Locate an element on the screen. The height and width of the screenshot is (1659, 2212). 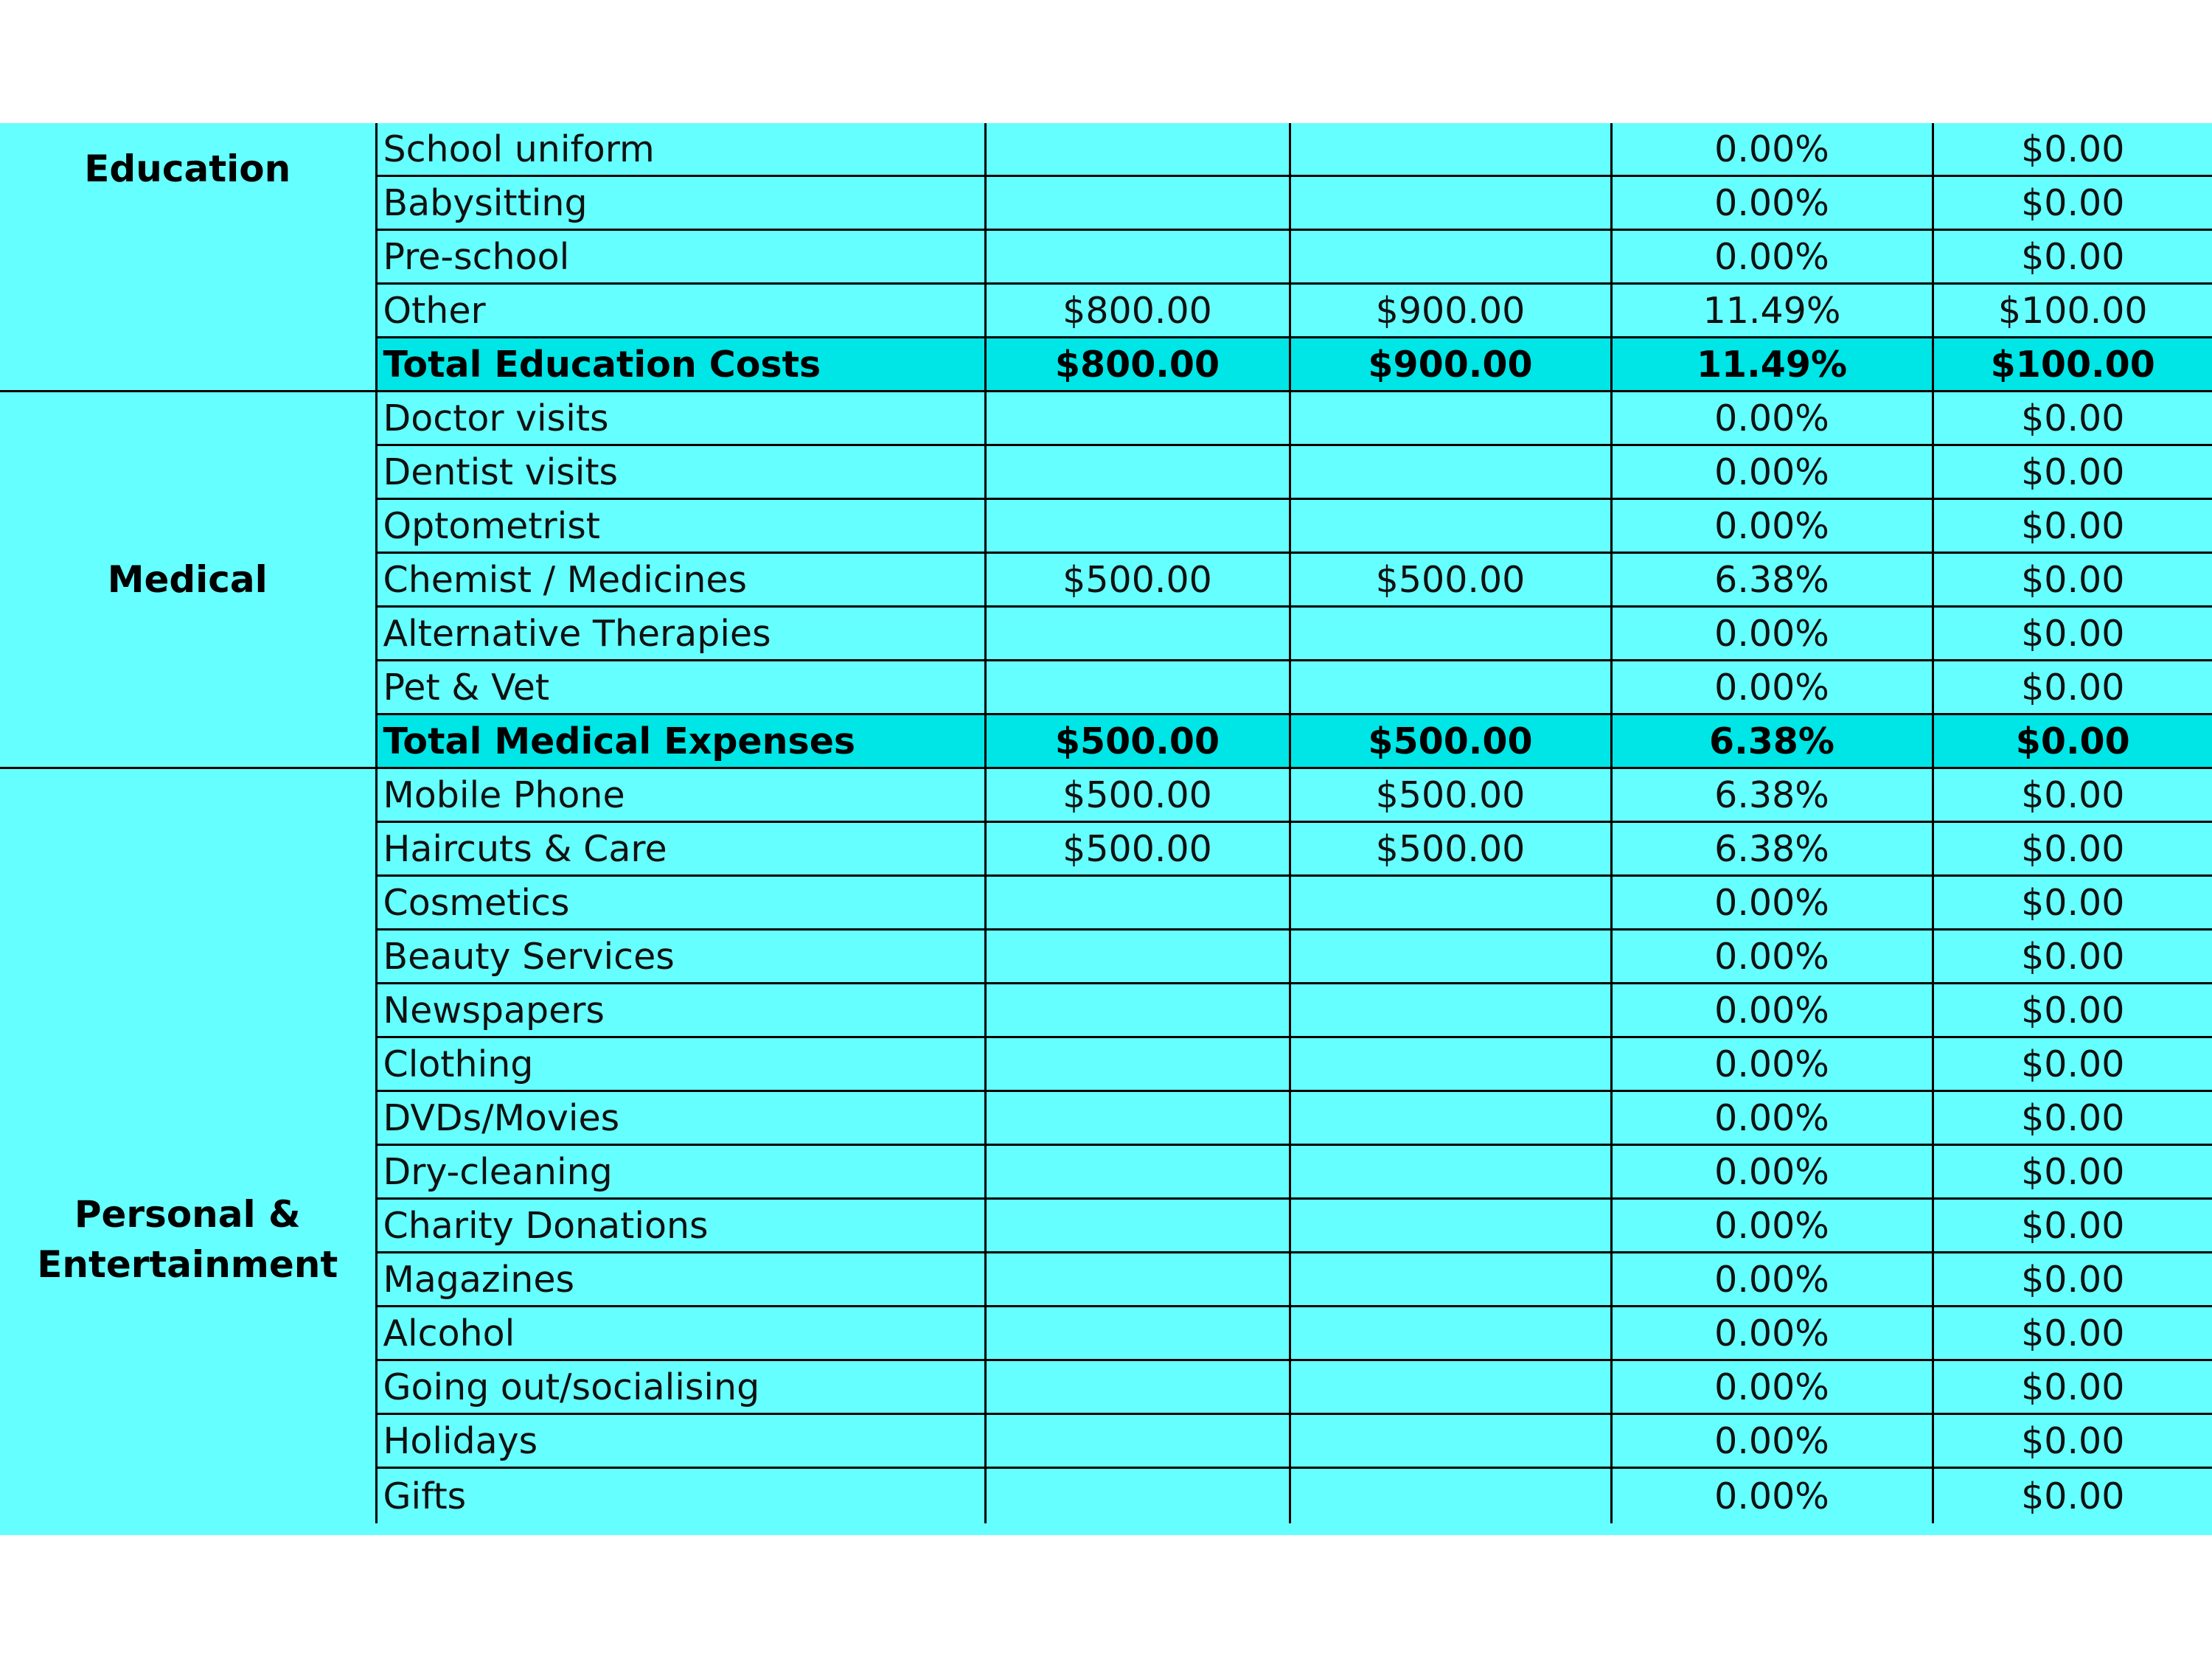
item-name-cell: Mobile Phone is located at coordinates (680, 794).